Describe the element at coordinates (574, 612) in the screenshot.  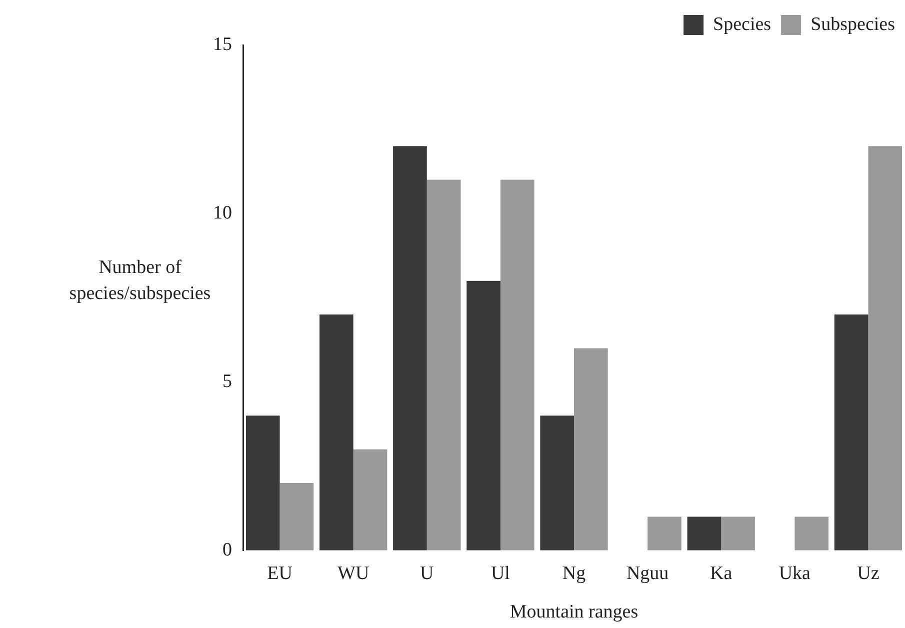
I see `x-axis-title: Mountain ranges` at that location.